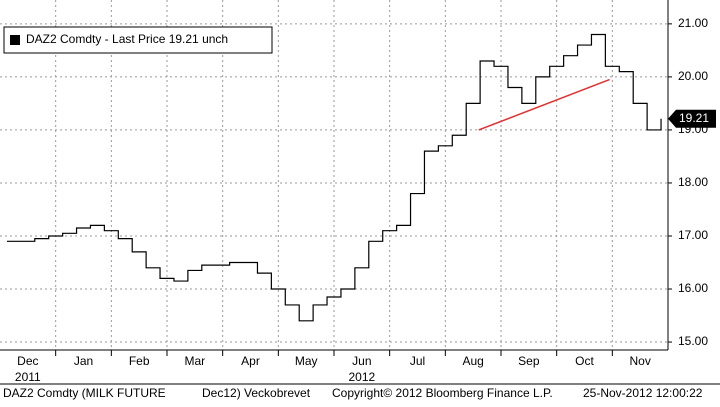 This screenshot has height=407, width=720. I want to click on x-tick-label: May, so click(306, 361).